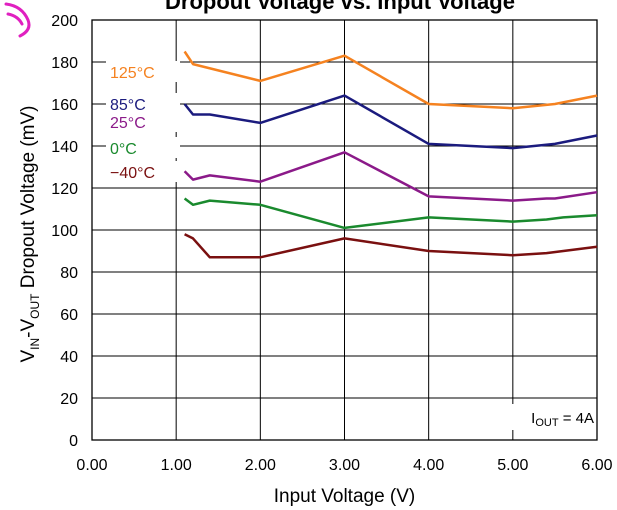  I want to click on y-tick-label: 200, so click(64, 21).